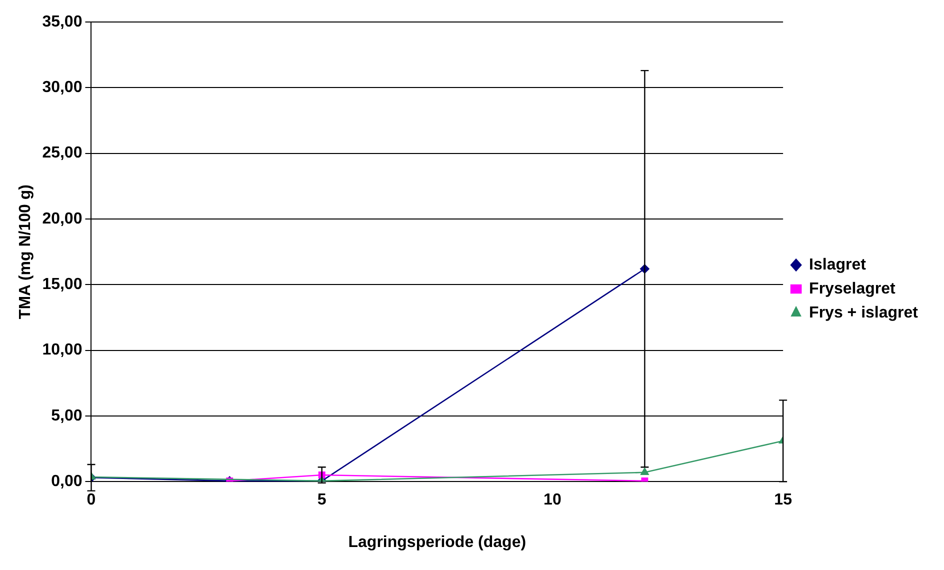 The image size is (944, 570). I want to click on y-tick-label: 0,00, so click(66, 481).